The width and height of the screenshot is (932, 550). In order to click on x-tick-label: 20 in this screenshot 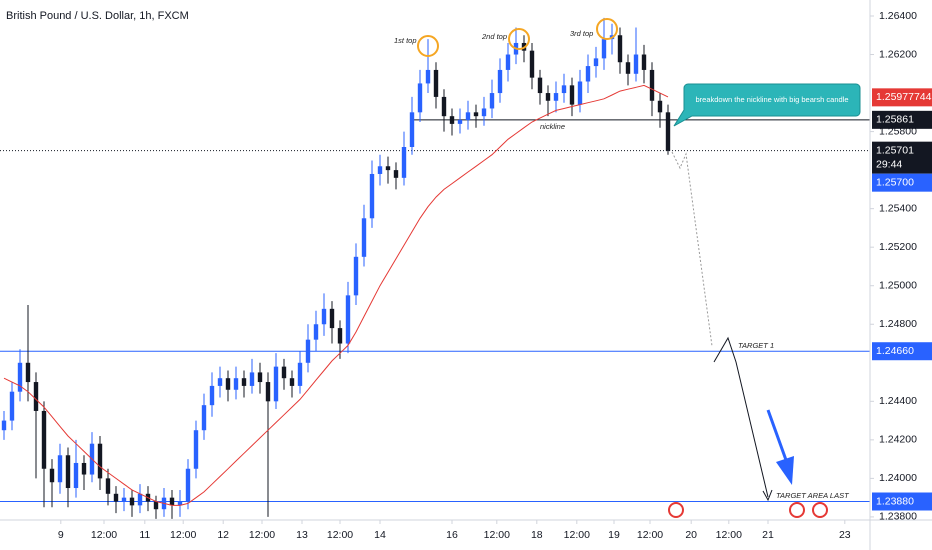, I will do `click(691, 535)`.